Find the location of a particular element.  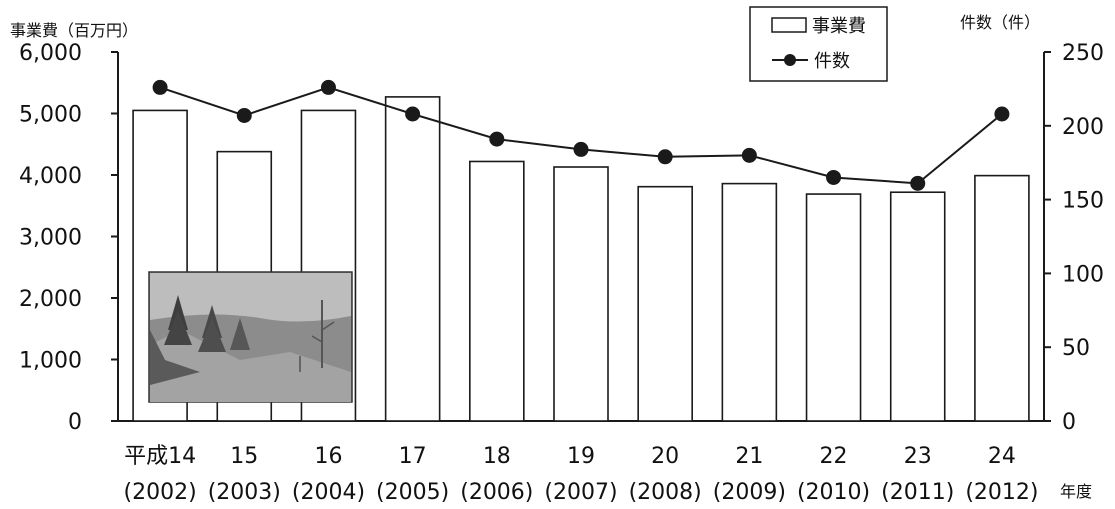

x-category-year-label: (2008) is located at coordinates (665, 492).